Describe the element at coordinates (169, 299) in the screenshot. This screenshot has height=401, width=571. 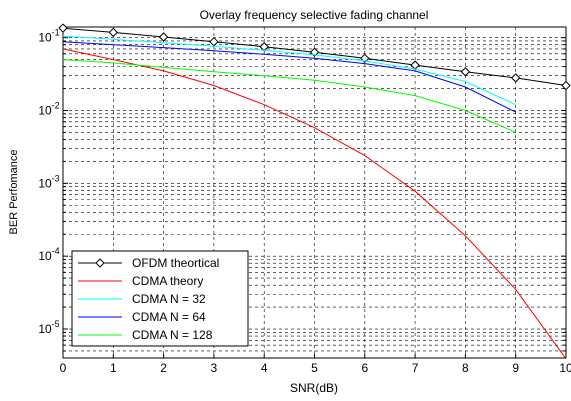
I see `legend-label: CDMA N = 32` at that location.